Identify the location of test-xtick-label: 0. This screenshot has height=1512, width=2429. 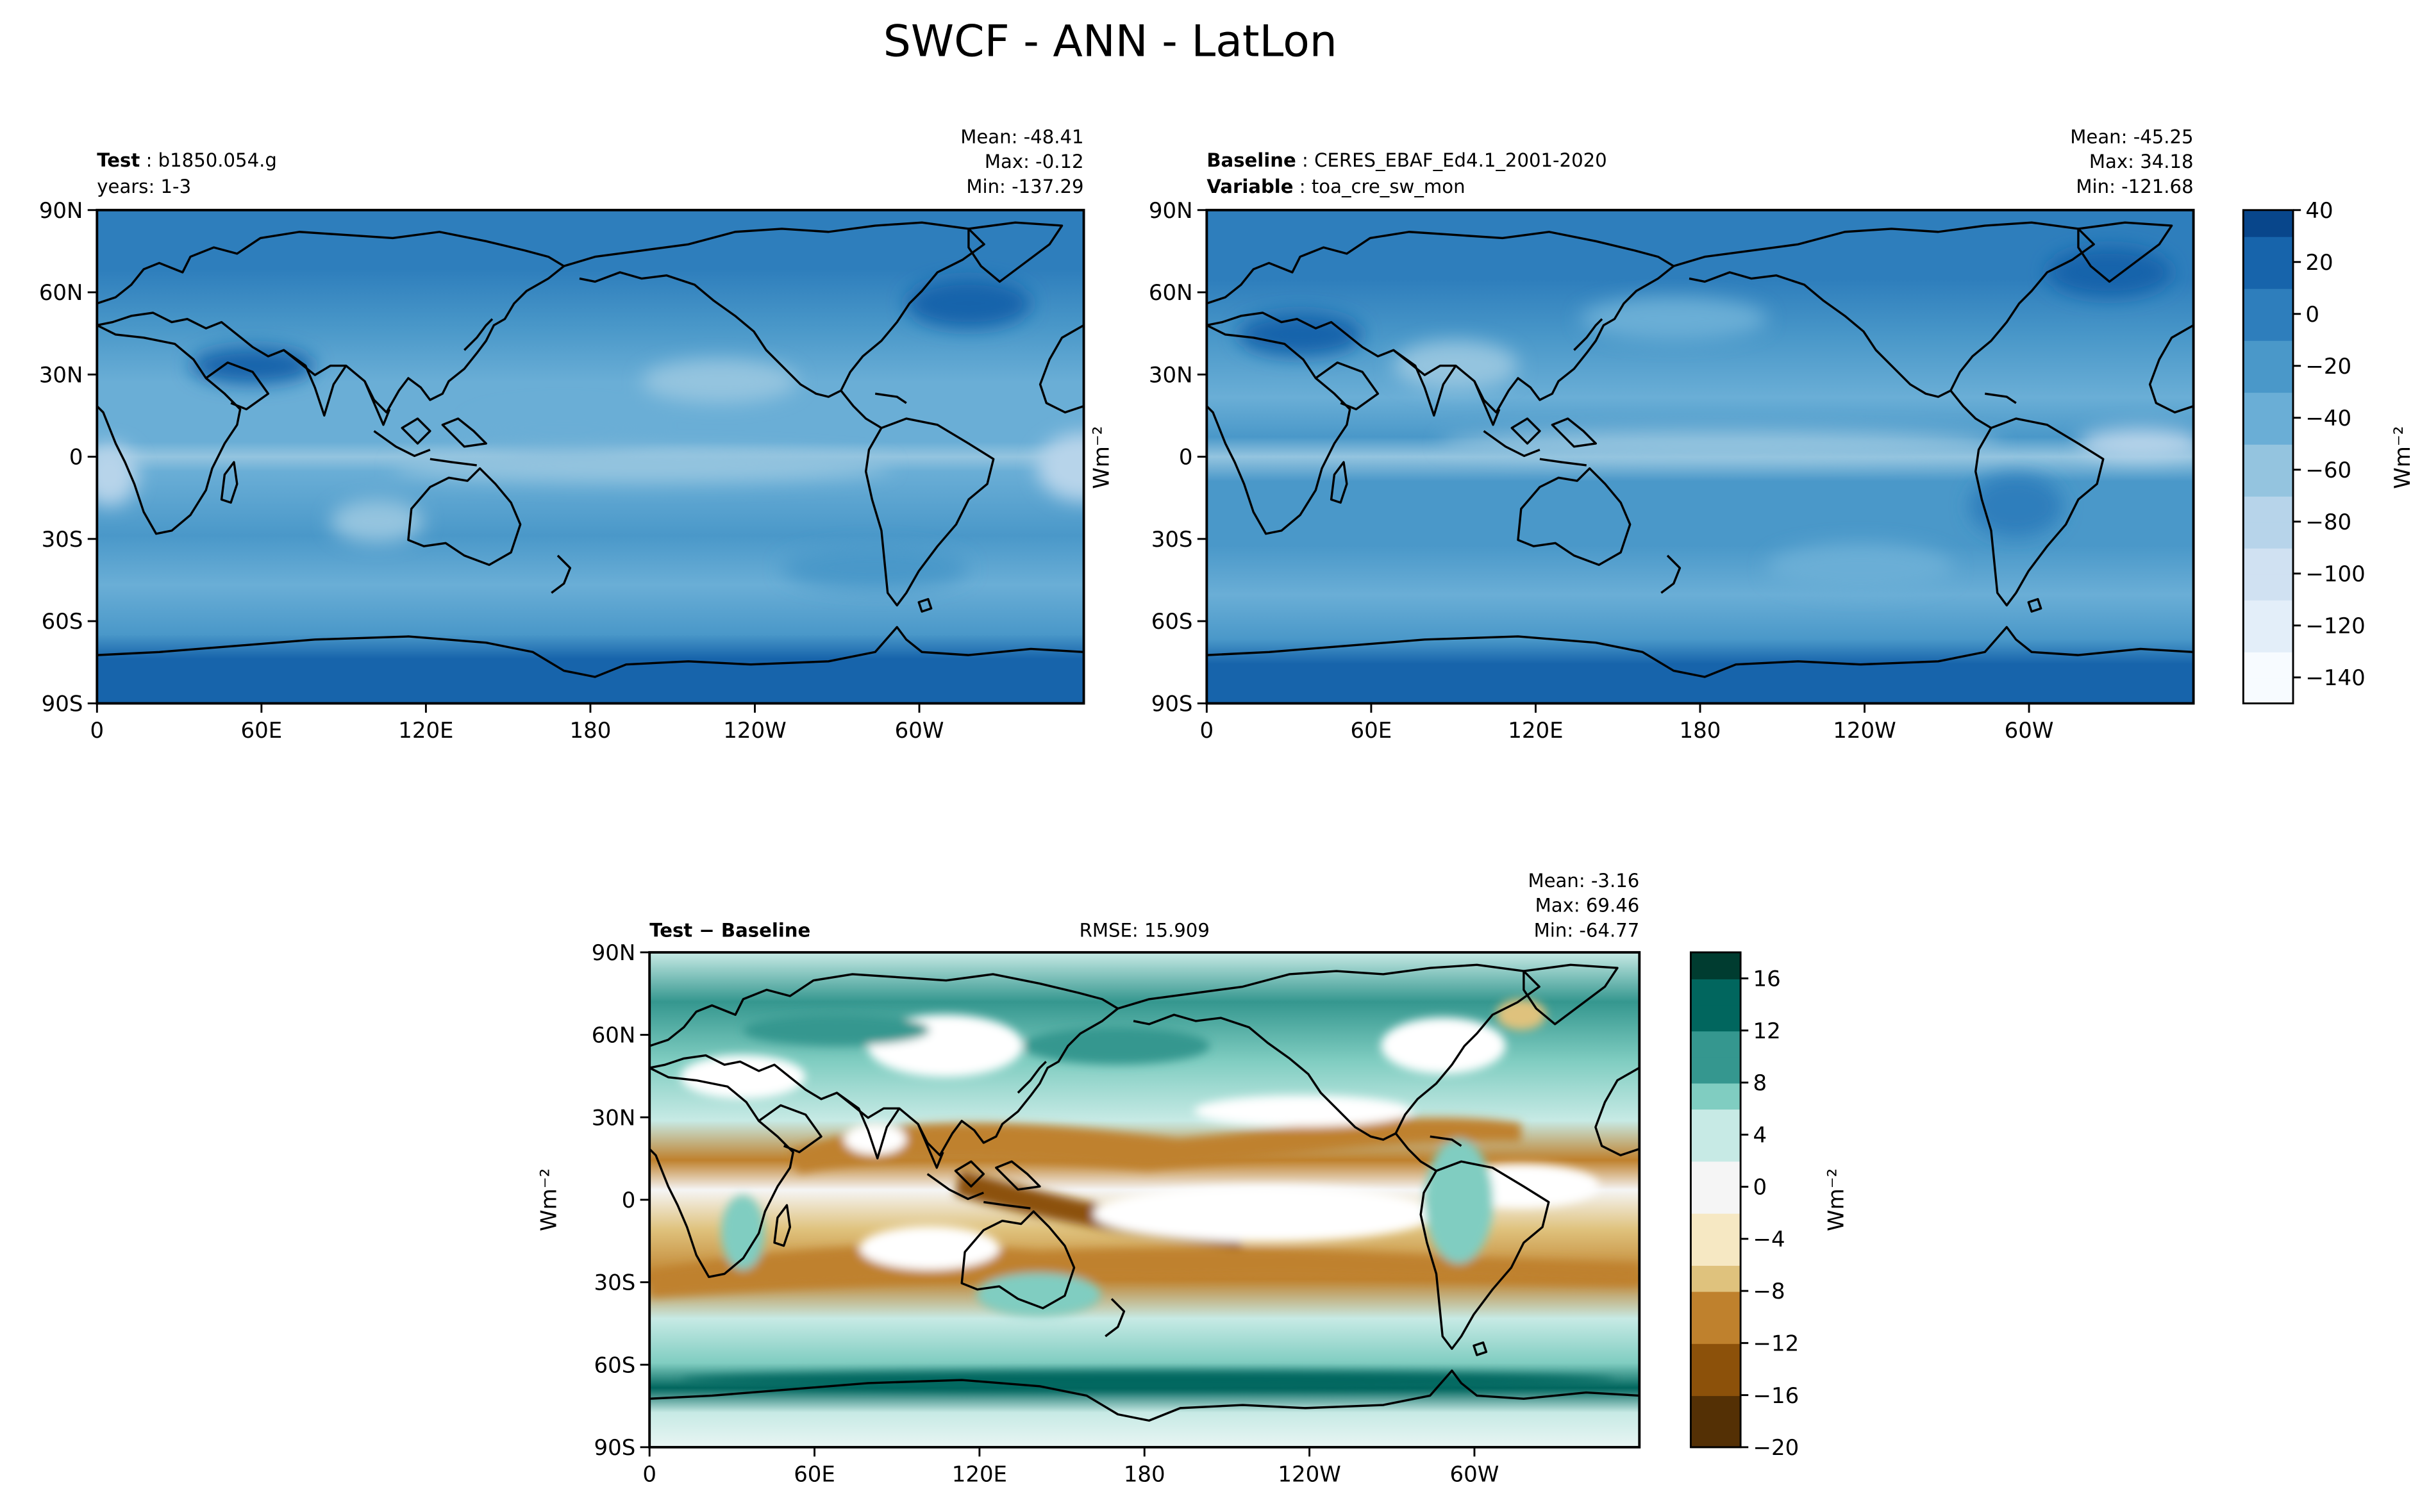
(97, 731).